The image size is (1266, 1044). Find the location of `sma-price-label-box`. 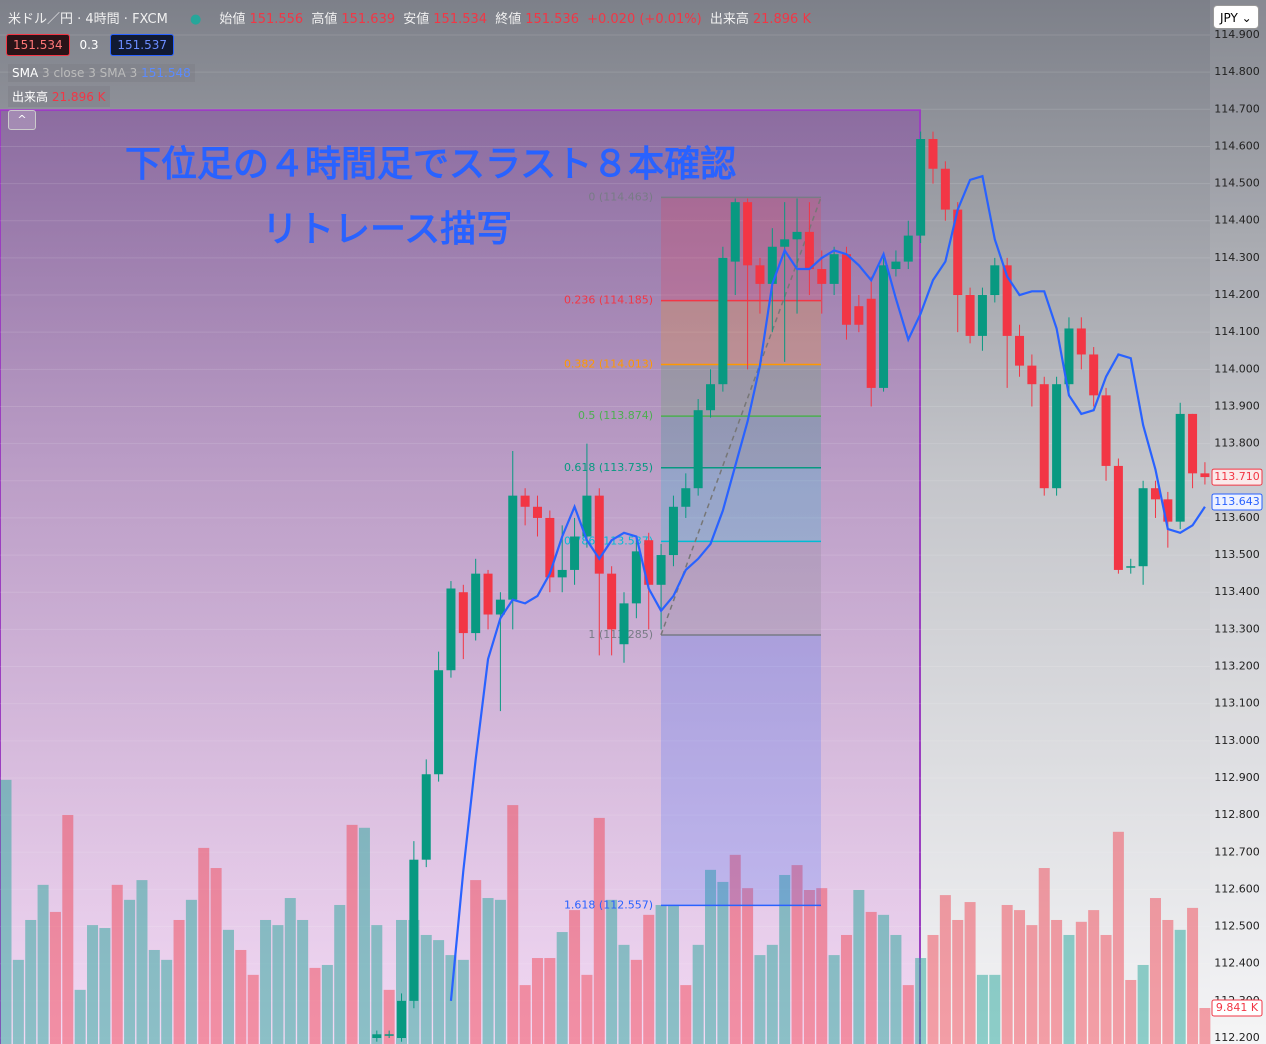

sma-price-label-box is located at coordinates (1237, 502).